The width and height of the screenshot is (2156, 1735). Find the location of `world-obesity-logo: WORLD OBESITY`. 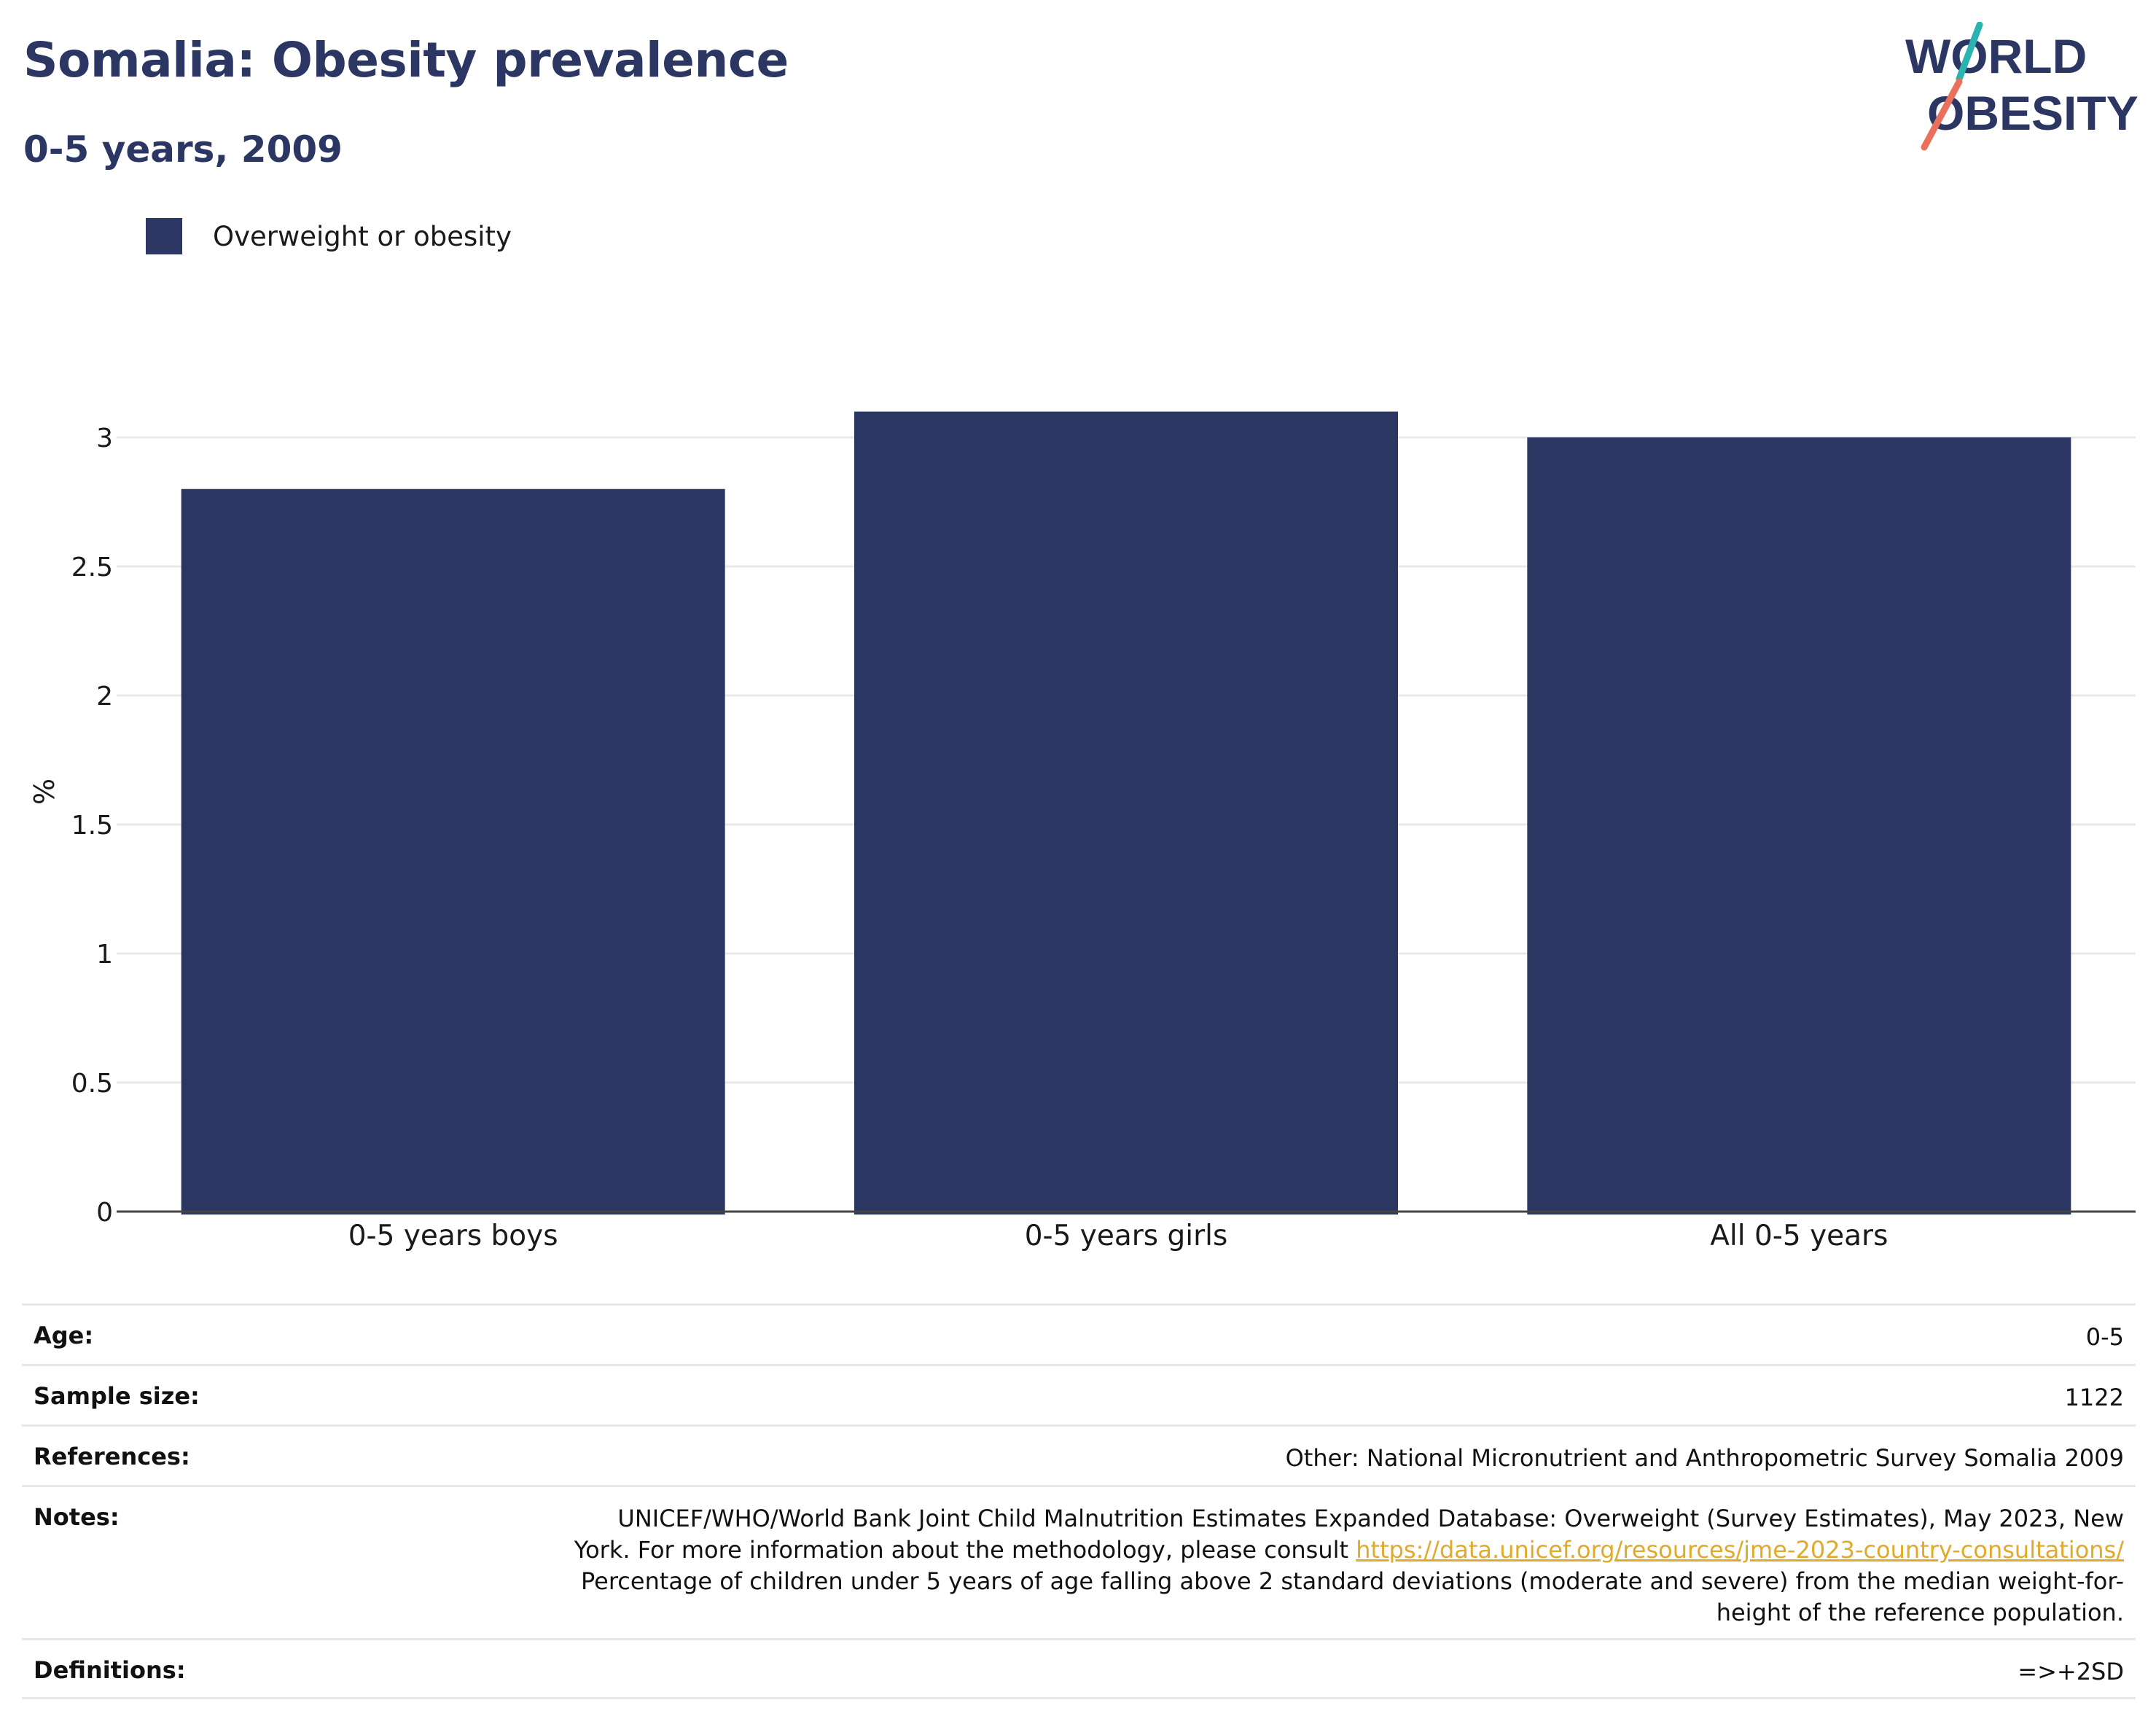

world-obesity-logo: WORLD OBESITY is located at coordinates (2022, 86).